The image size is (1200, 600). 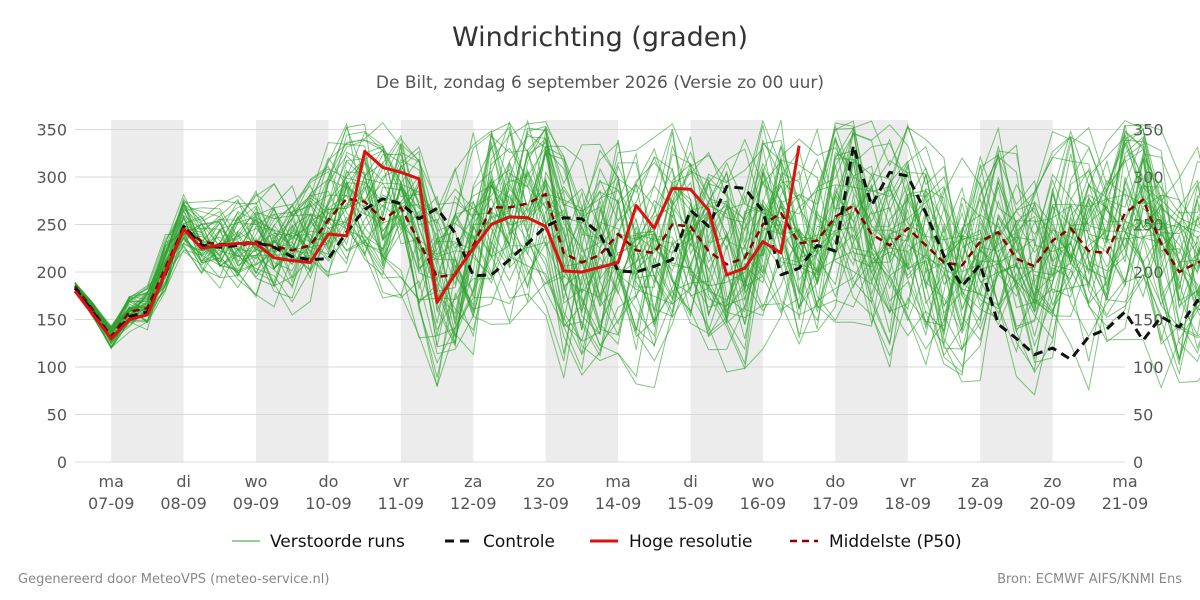 What do you see at coordinates (690, 503) in the screenshot?
I see `x-tick-date: 15-09` at bounding box center [690, 503].